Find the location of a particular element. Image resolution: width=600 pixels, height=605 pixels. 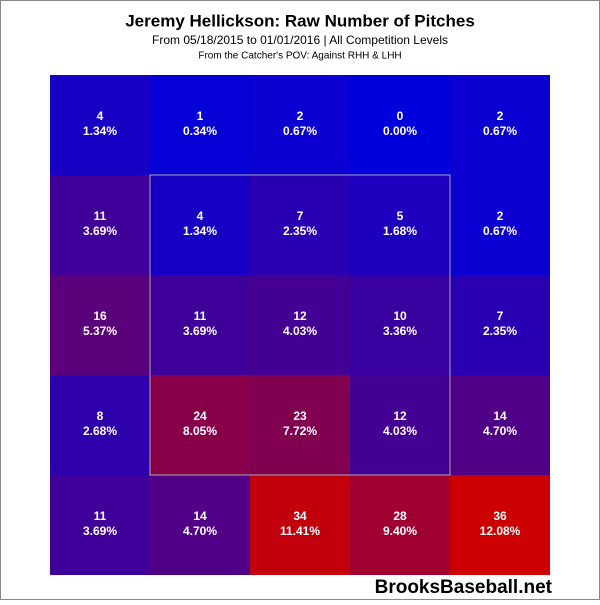

cell-count: 34 is located at coordinates (300, 516).